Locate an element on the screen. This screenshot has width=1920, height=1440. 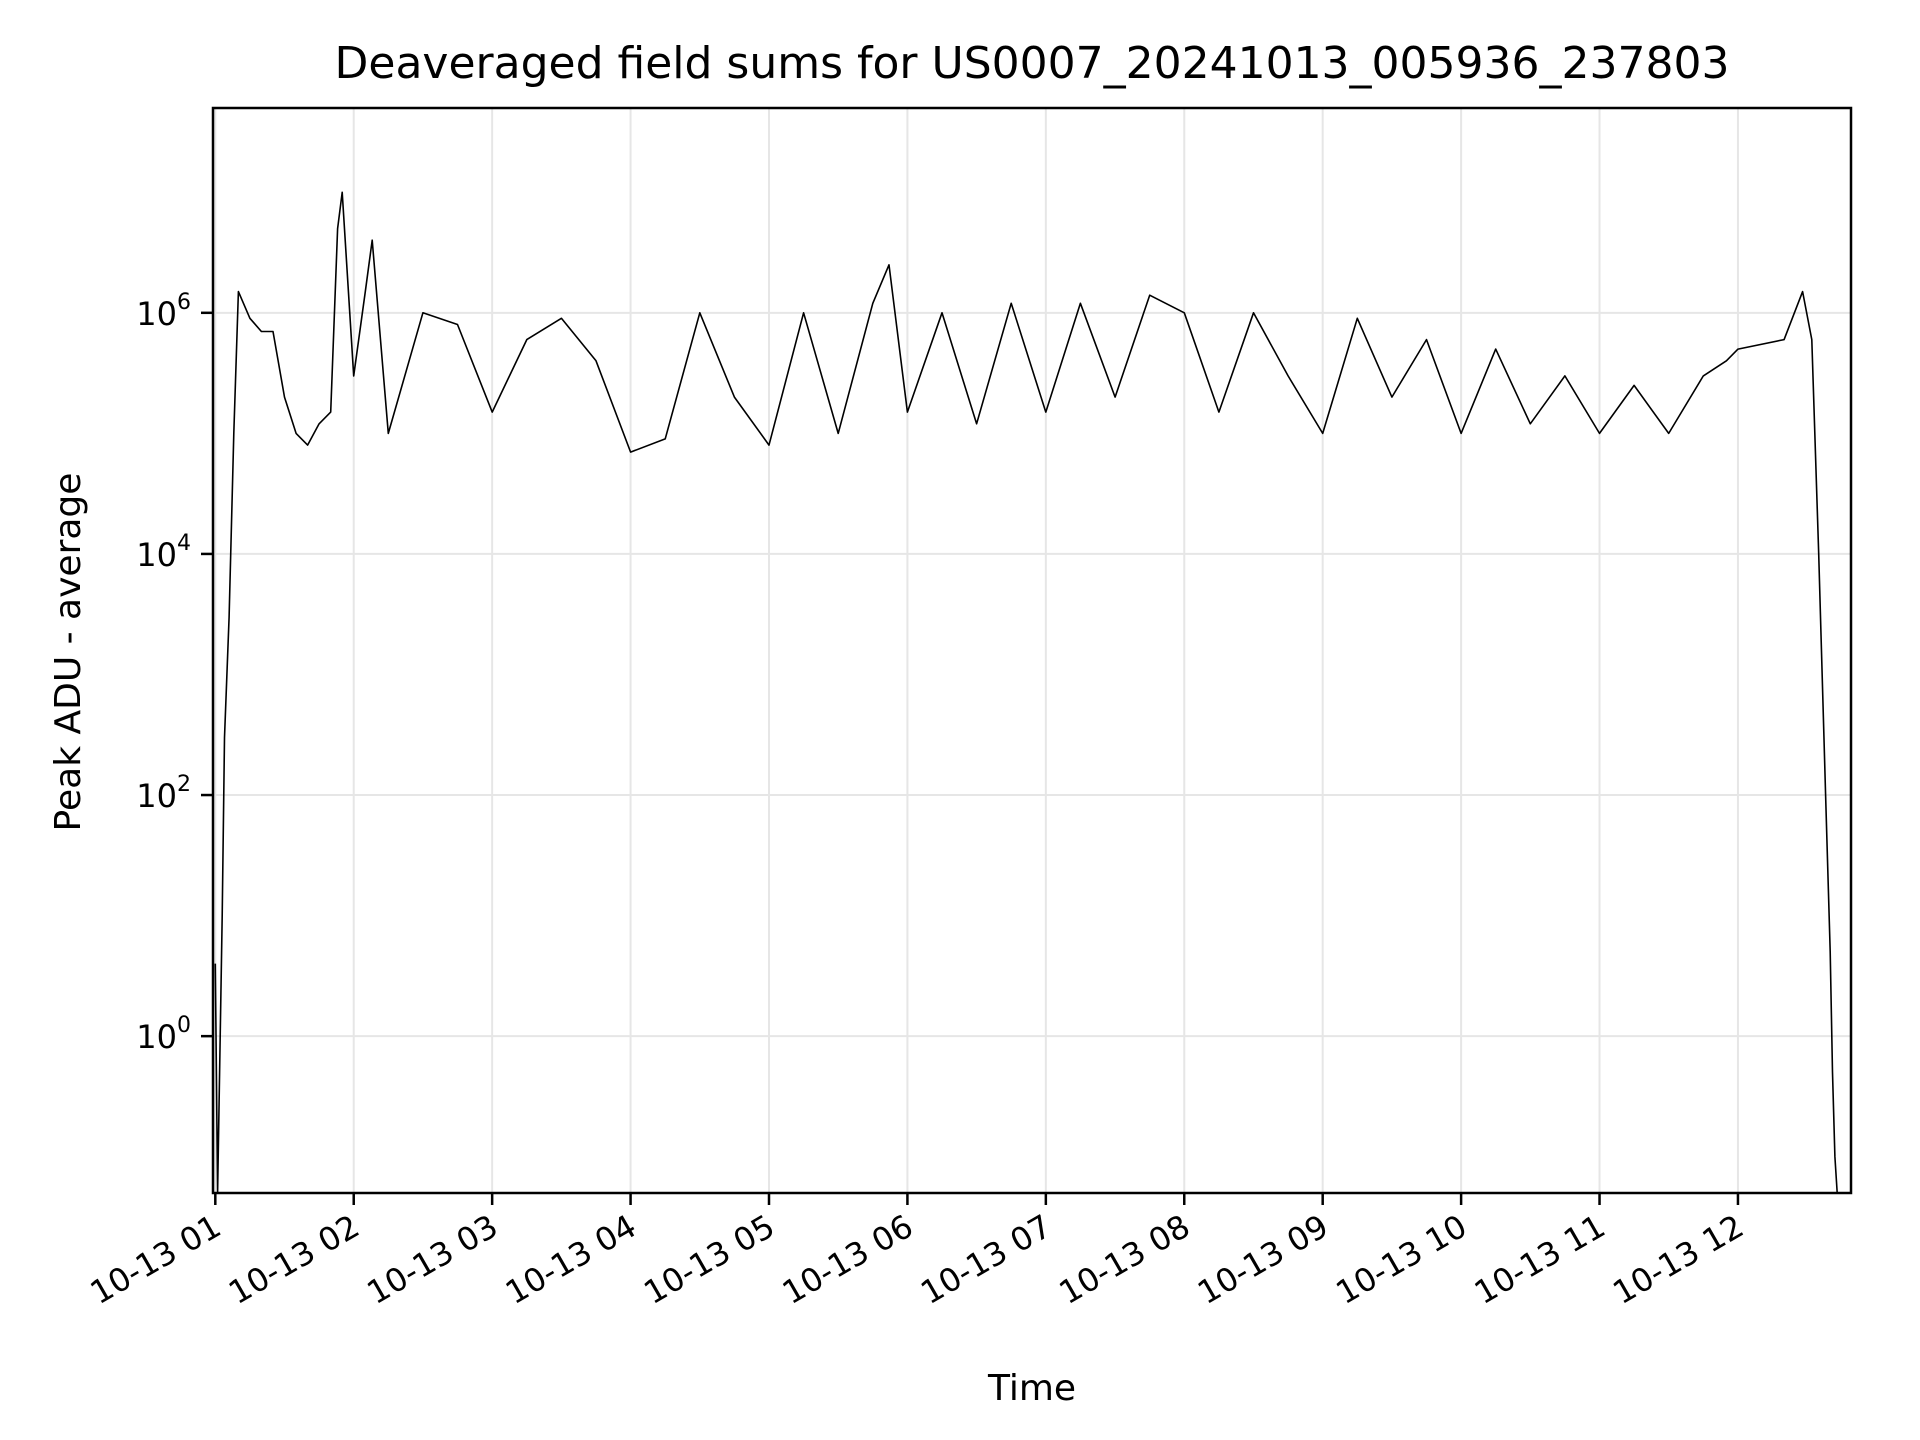
y-tick-label: 10⁰ is located at coordinates (163, 1034).